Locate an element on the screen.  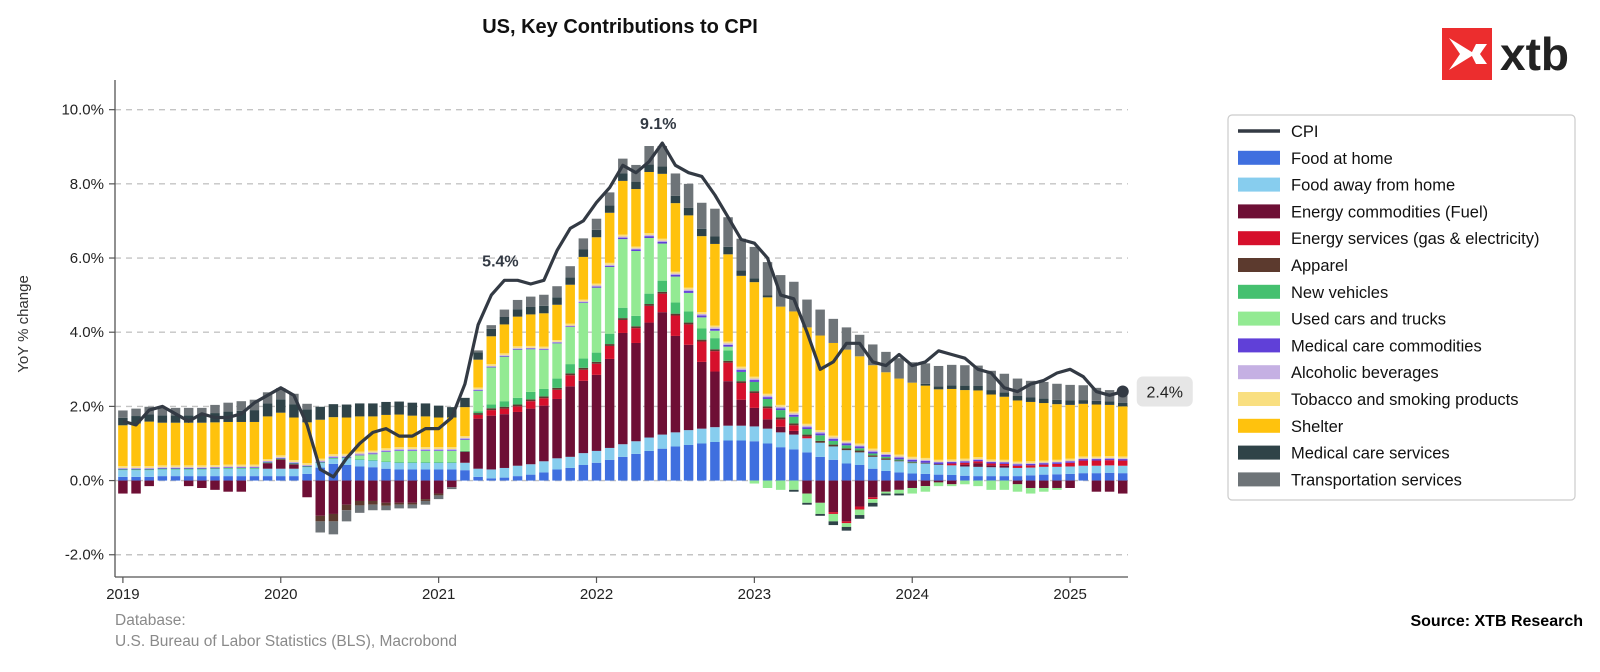
peak-annotation: 9.1% is located at coordinates (658, 124).